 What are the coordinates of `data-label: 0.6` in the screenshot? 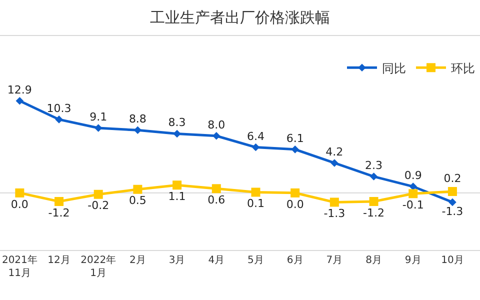 It's located at (217, 200).